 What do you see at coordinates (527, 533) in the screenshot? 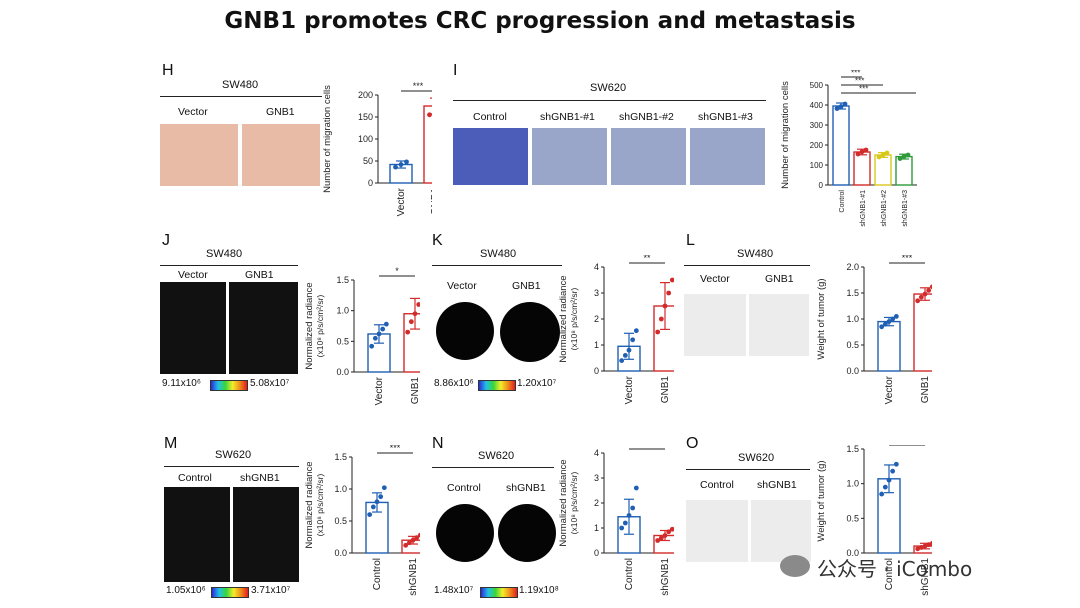
I see `ex-vivo-image-shgnb1` at bounding box center [527, 533].